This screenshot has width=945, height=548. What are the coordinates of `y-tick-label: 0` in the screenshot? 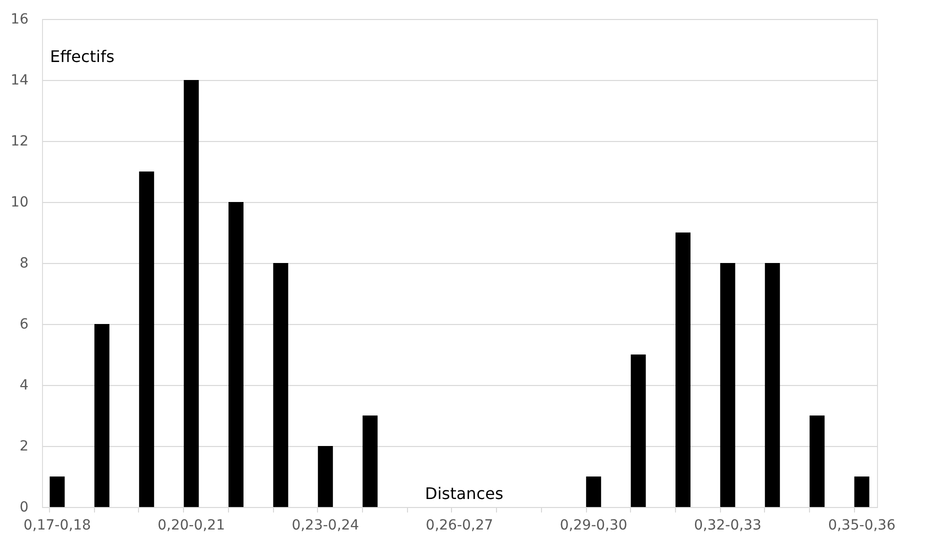 It's located at (24, 508).